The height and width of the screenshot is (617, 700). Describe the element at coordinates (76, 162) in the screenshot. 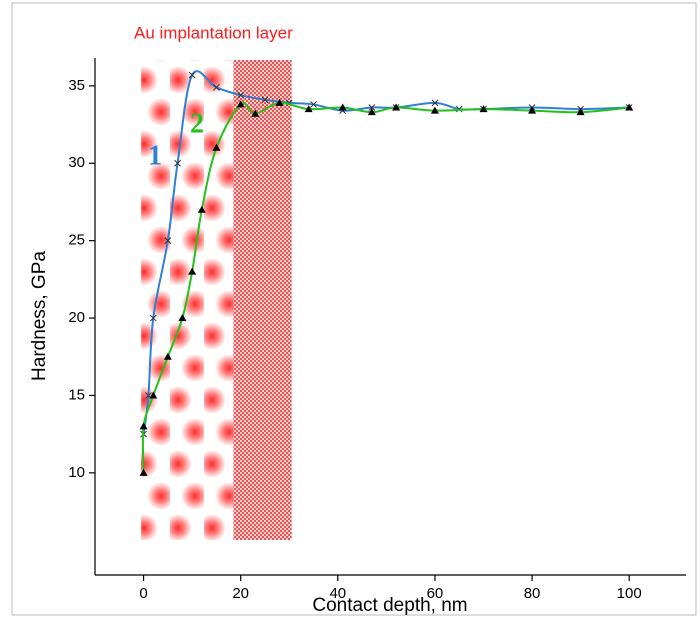

I see `y-tick-label: 30` at that location.